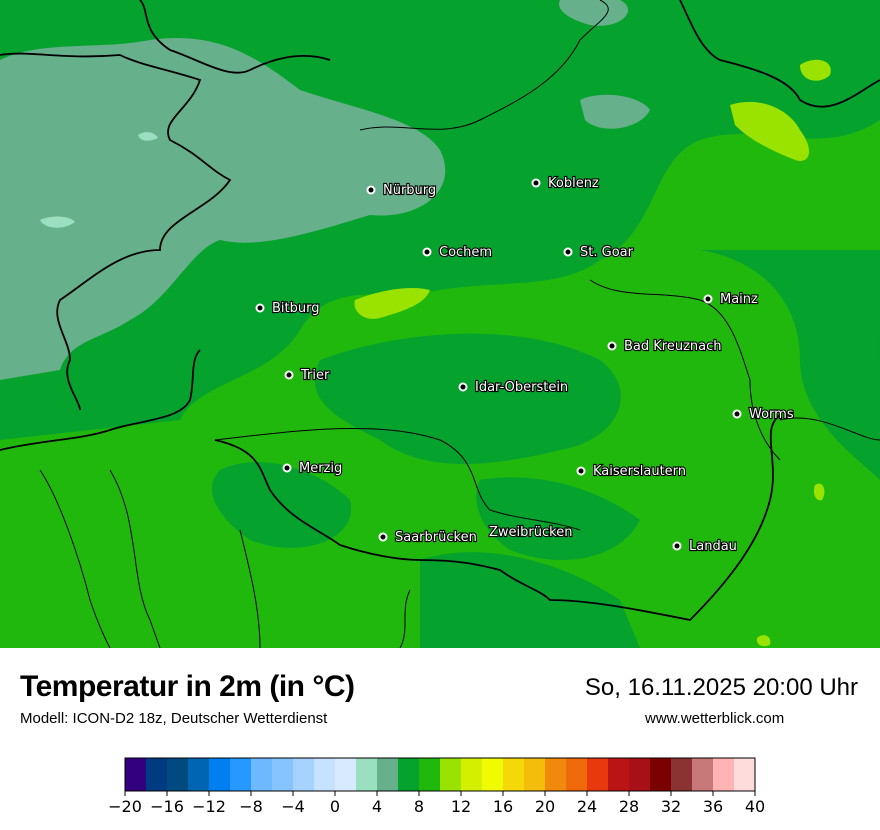 This screenshot has width=880, height=830. I want to click on city-marker: Bad Kreuznach, so click(665, 346).